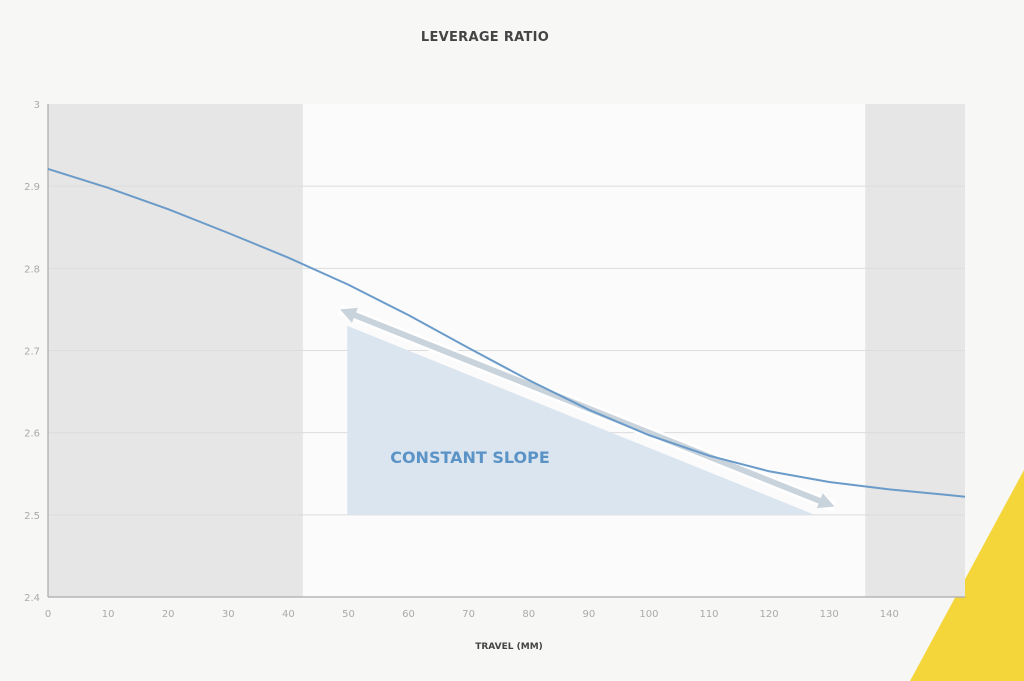  Describe the element at coordinates (37, 105) in the screenshot. I see `y-tick-label: 3` at that location.